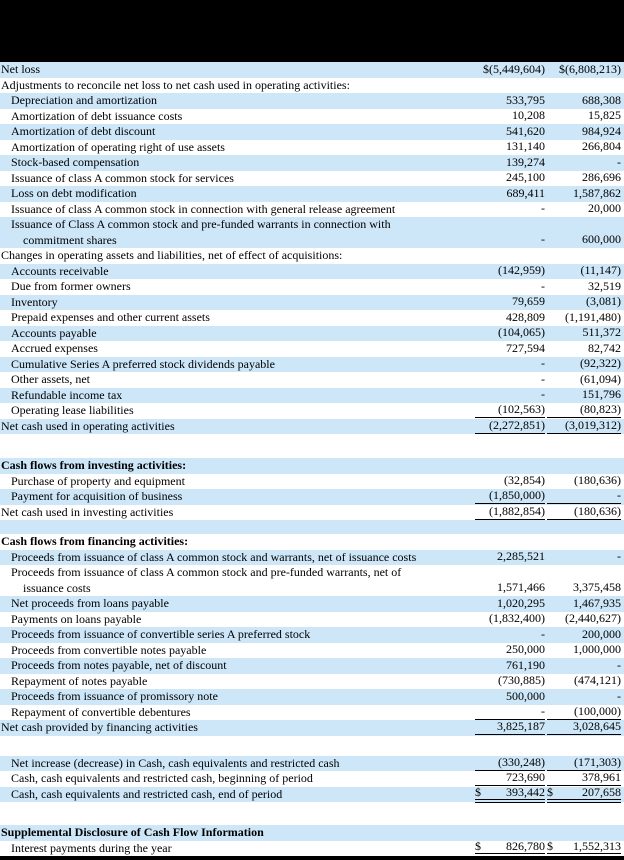 The image size is (624, 860). I want to click on table-row: Accounts payable (104,065) 511,372, so click(312, 333).